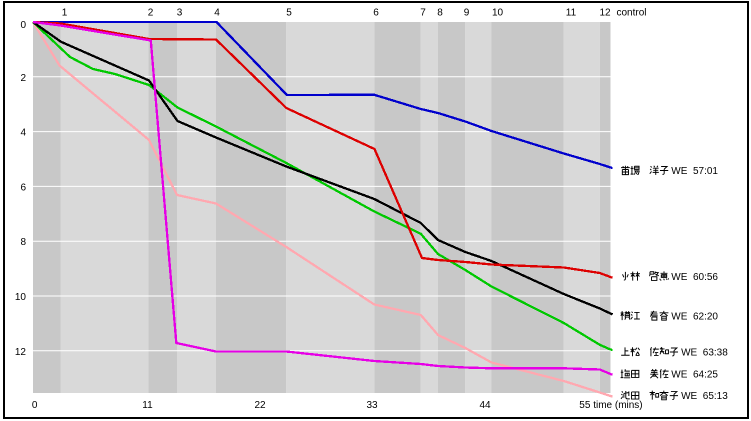  Describe the element at coordinates (289, 13) in the screenshot. I see `svg-text: 5` at that location.